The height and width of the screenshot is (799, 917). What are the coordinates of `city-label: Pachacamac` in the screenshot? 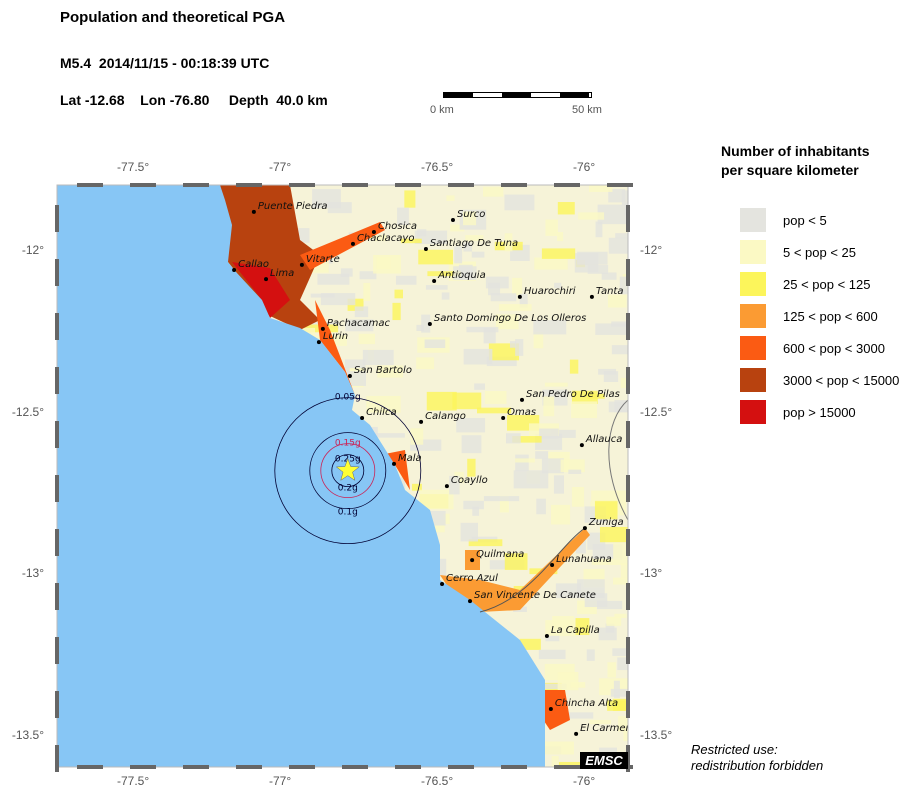 It's located at (359, 323).